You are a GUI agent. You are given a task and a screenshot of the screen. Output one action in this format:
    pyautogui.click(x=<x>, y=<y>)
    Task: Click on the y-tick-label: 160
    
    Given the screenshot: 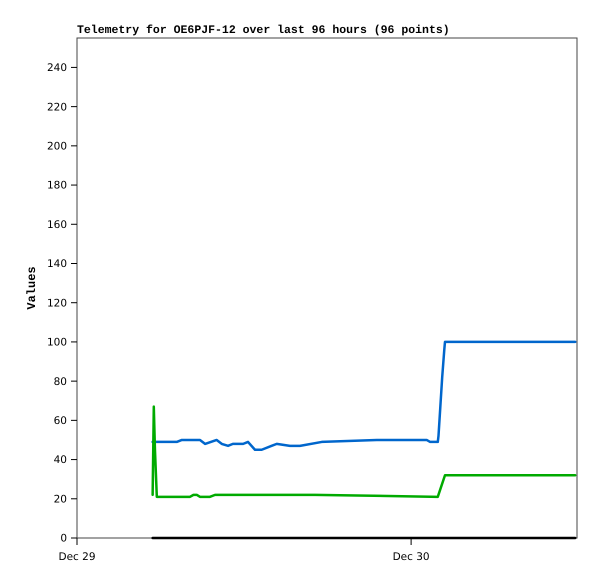 What is the action you would take?
    pyautogui.click(x=56, y=224)
    